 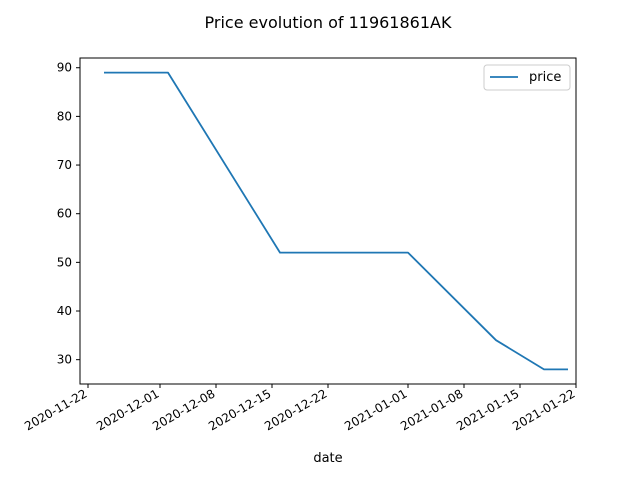 I want to click on y-tick-label: 30, so click(x=64, y=360).